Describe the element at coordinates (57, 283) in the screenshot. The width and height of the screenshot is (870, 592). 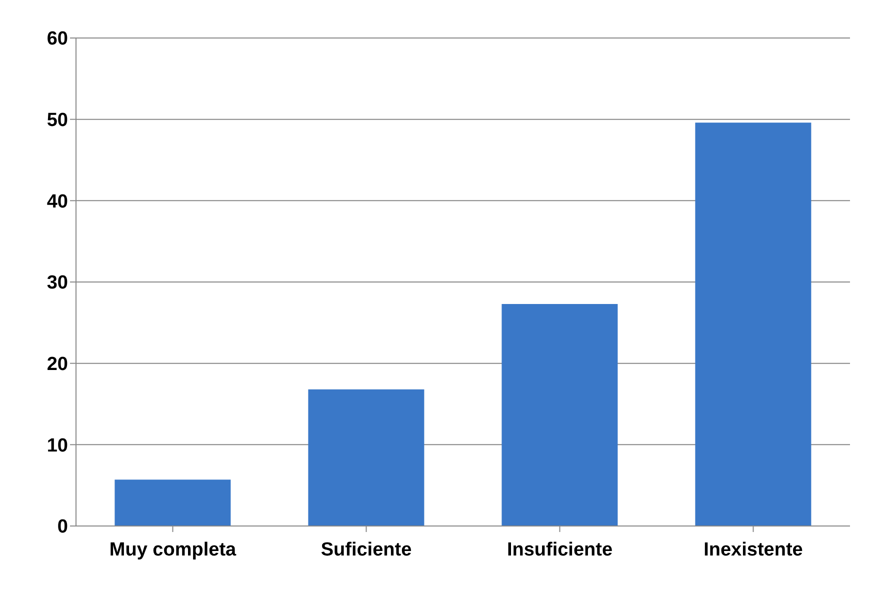
I see `y-tick-label: 30` at that location.